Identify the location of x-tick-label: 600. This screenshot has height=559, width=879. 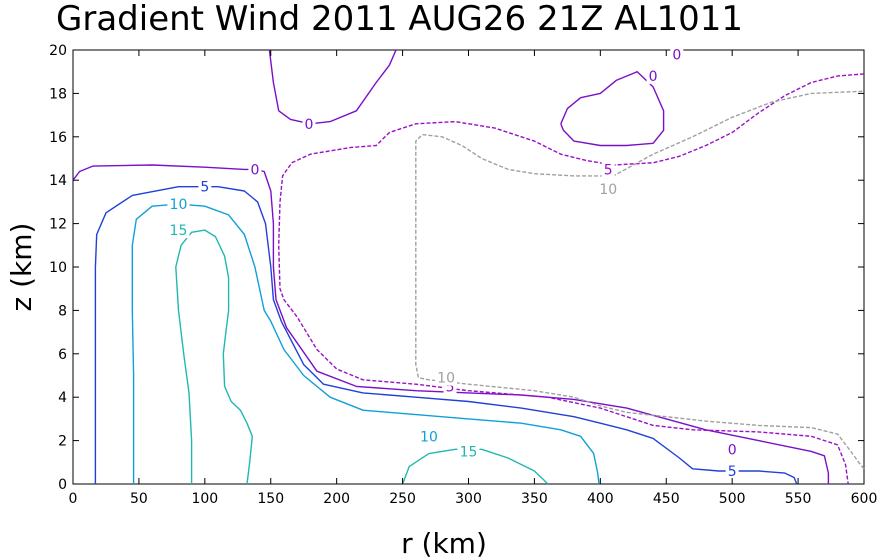
(864, 499).